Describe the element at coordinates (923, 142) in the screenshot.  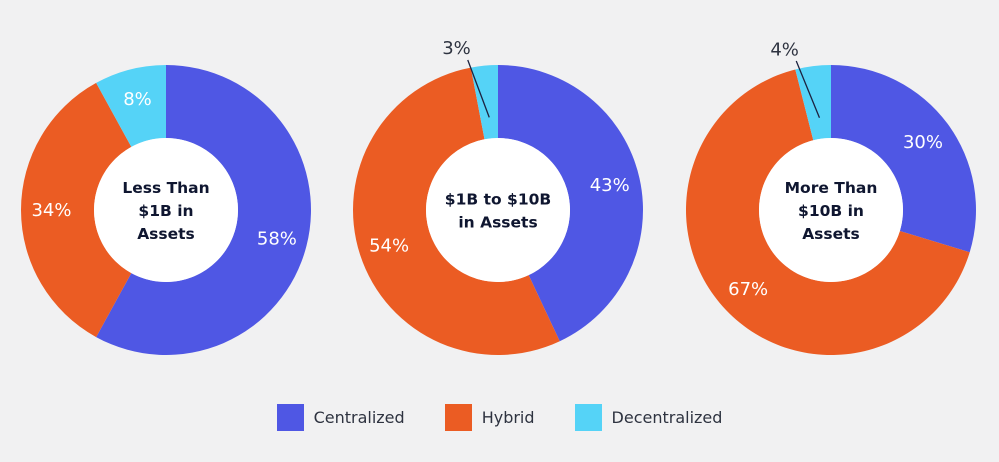
I see `slice-label-centralized-3: 30%` at that location.